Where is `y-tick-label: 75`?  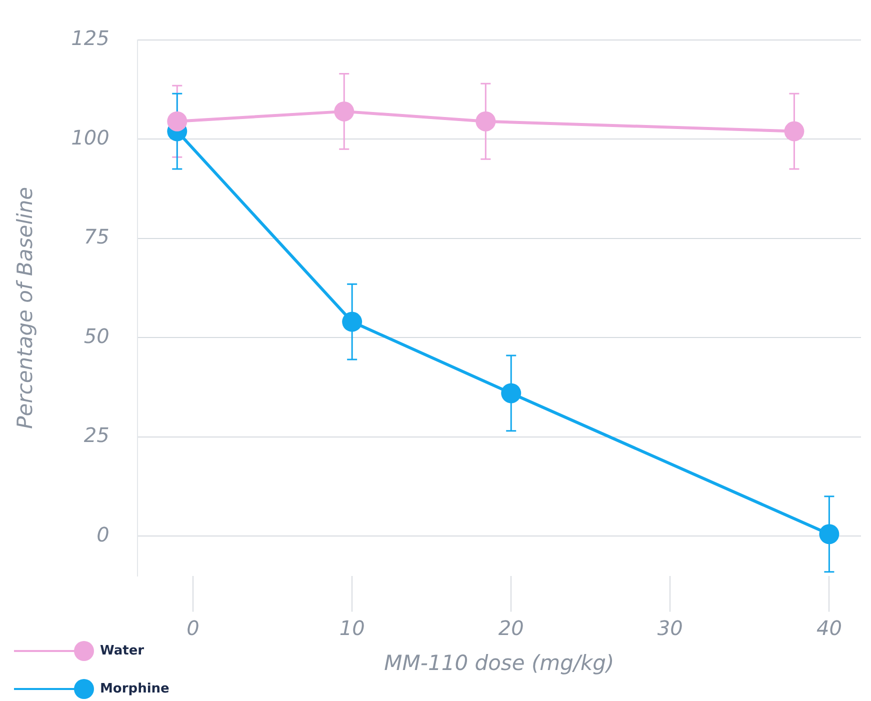 y-tick-label: 75 is located at coordinates (97, 236).